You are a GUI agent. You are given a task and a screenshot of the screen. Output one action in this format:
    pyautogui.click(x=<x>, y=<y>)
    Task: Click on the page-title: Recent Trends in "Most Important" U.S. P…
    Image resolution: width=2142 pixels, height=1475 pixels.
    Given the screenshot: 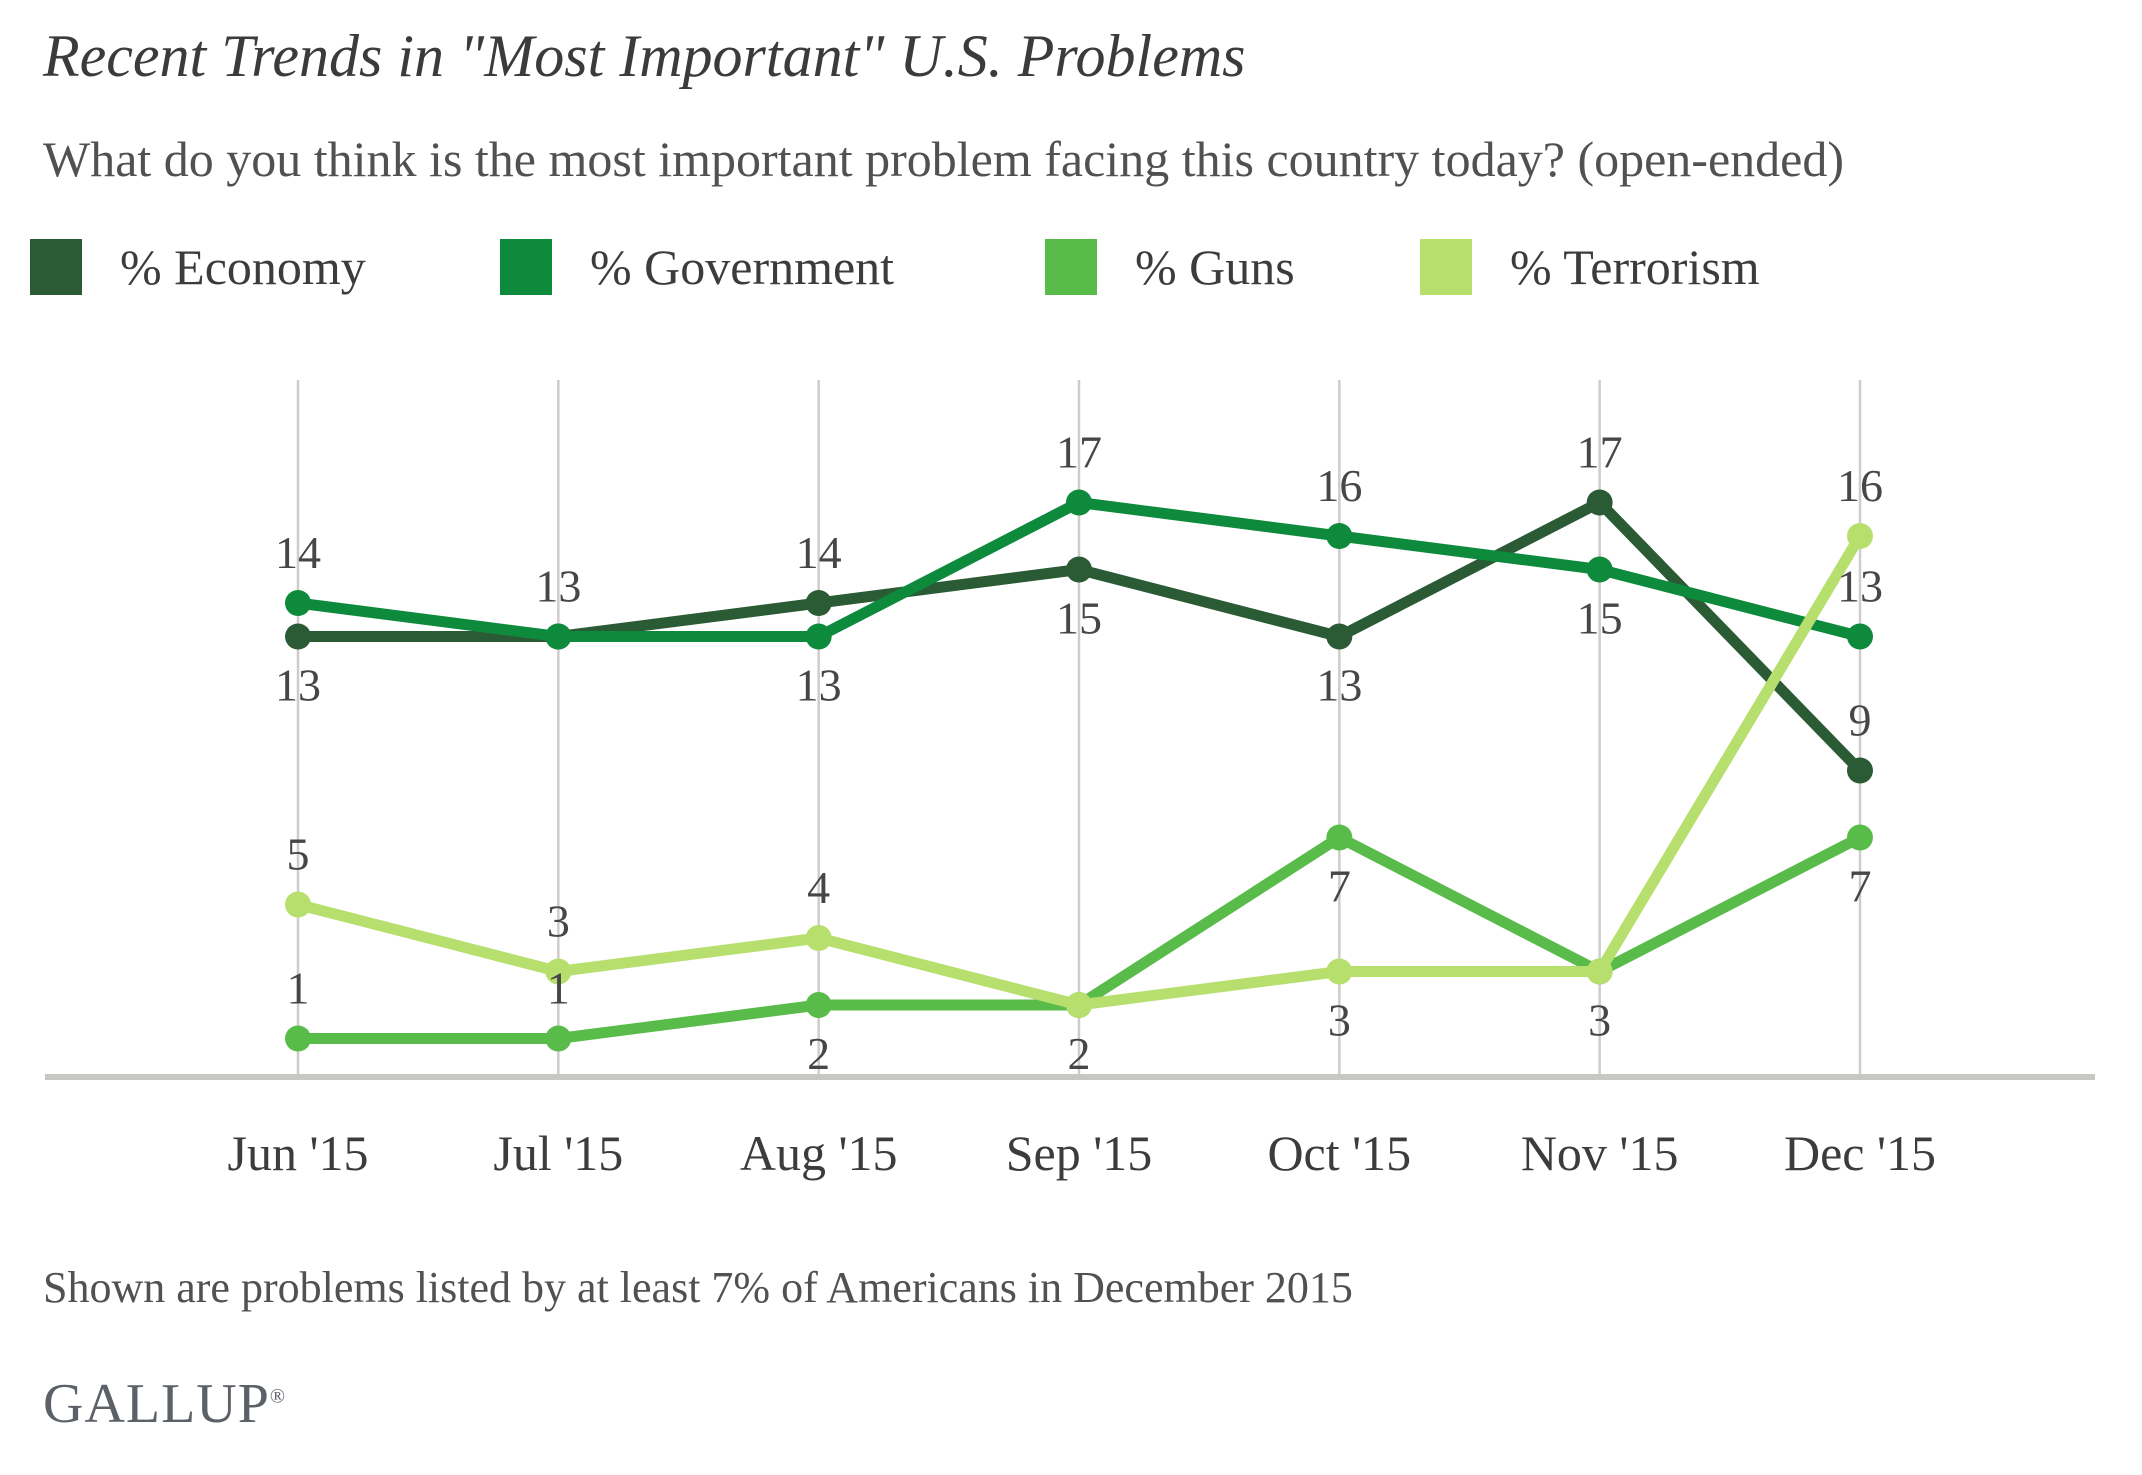 What is the action you would take?
    pyautogui.click(x=644, y=56)
    